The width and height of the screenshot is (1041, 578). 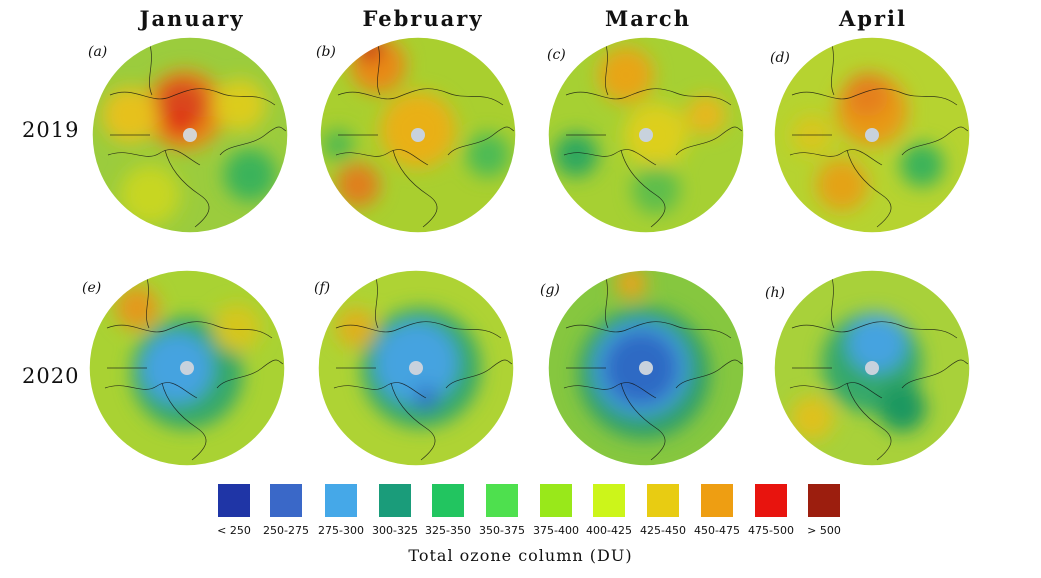 I want to click on panel-label-f: (f), so click(x=322, y=288).